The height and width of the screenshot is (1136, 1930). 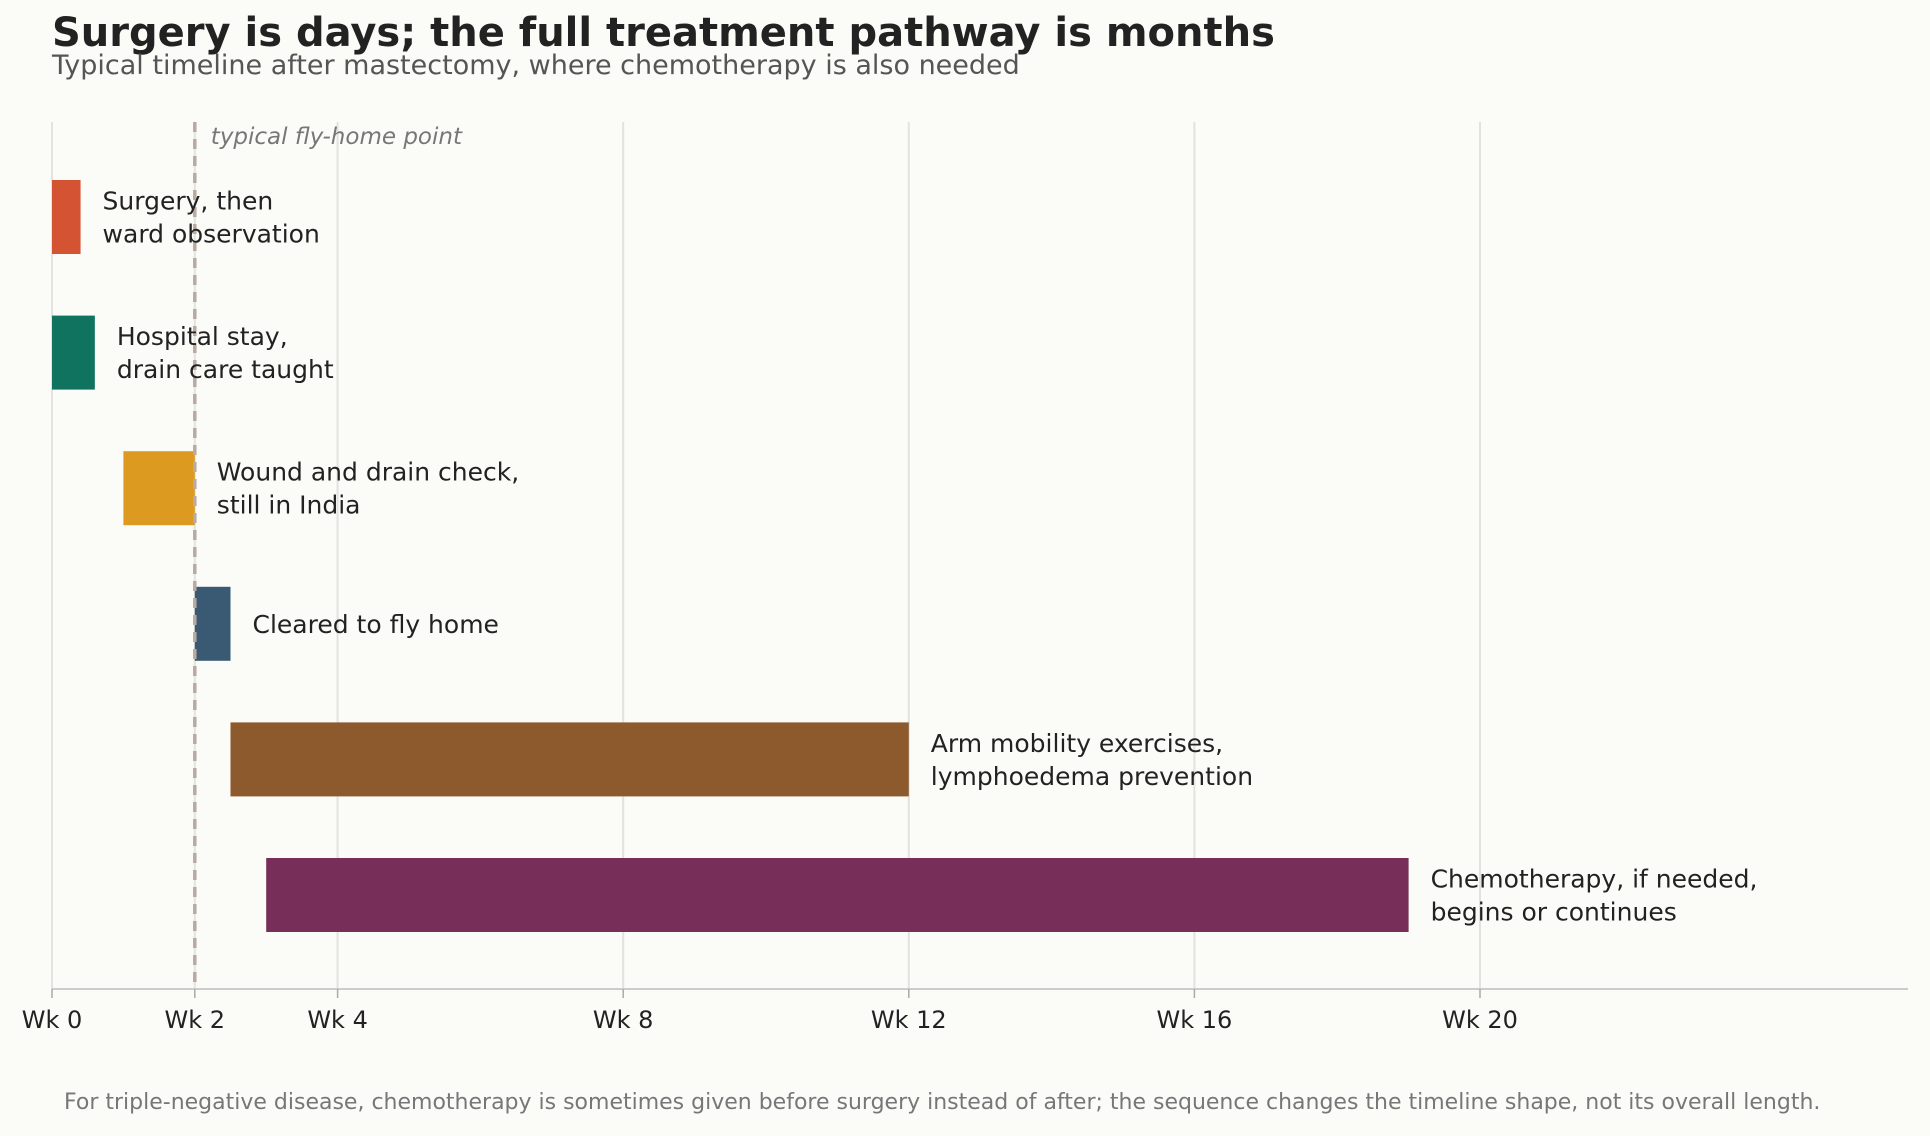 I want to click on bar-label-2-line-1: still in India, so click(x=289, y=505).